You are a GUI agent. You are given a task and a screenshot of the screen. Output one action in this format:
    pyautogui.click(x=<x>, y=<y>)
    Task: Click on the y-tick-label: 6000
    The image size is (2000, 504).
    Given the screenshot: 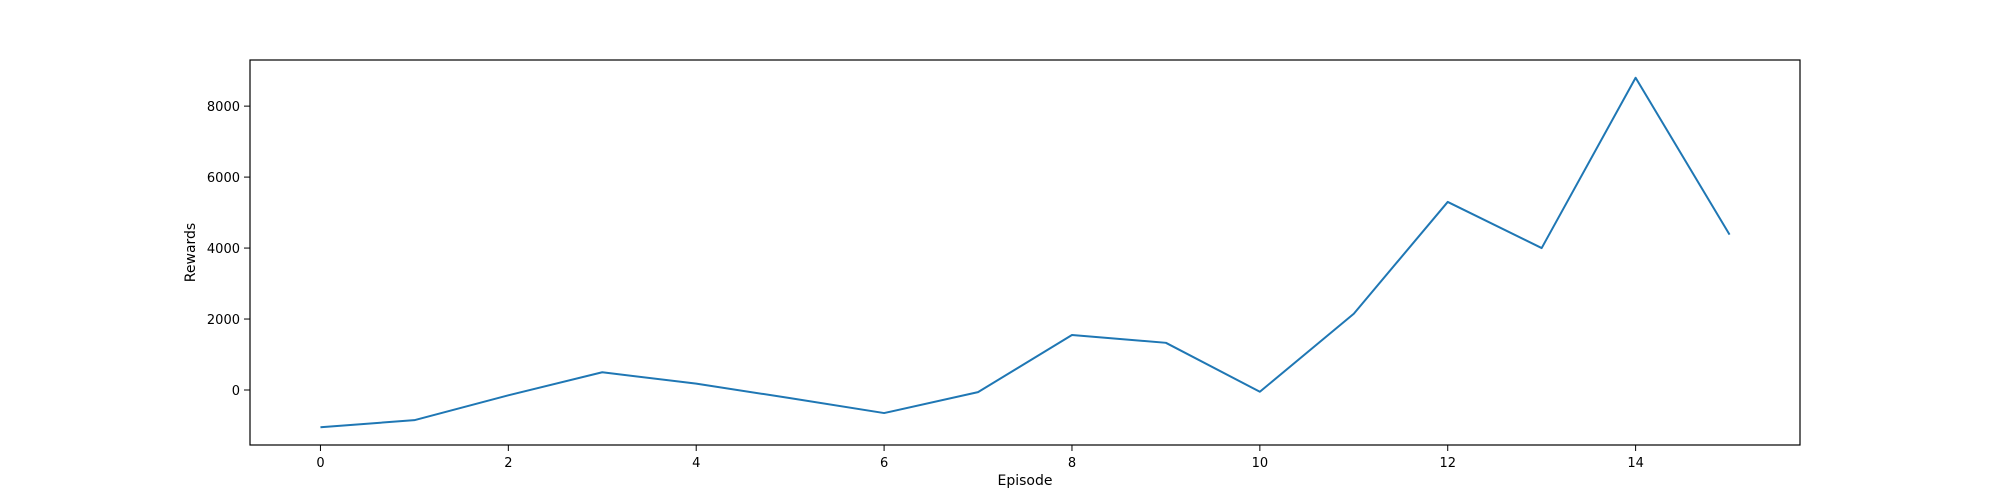 What is the action you would take?
    pyautogui.click(x=223, y=178)
    